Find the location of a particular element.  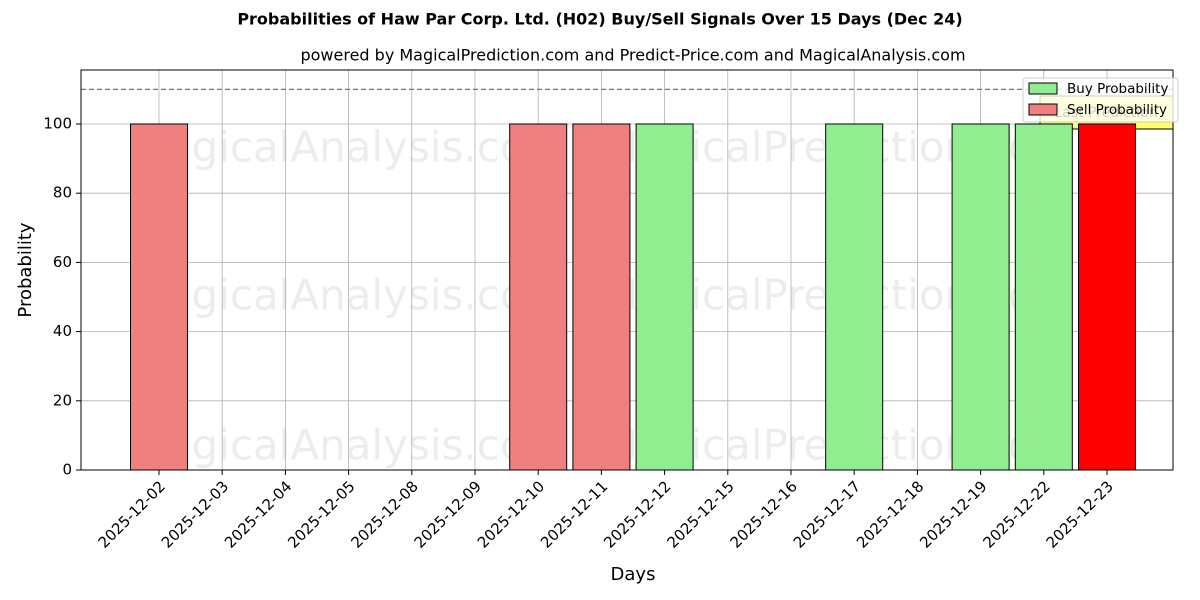

y-axis-label: Probability is located at coordinates (25, 269).